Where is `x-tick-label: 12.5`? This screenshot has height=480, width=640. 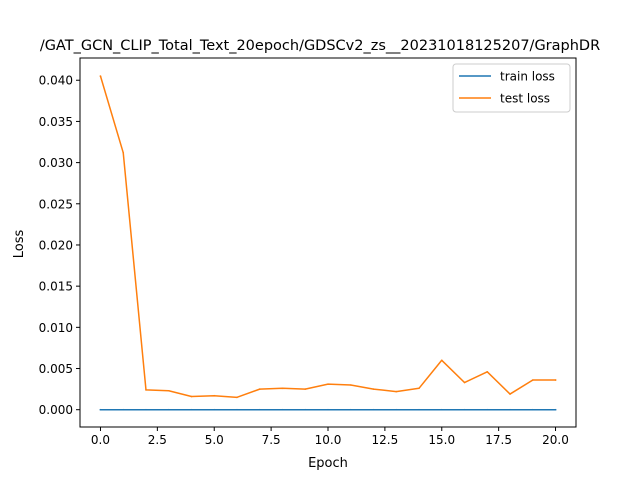 x-tick-label: 12.5 is located at coordinates (385, 440).